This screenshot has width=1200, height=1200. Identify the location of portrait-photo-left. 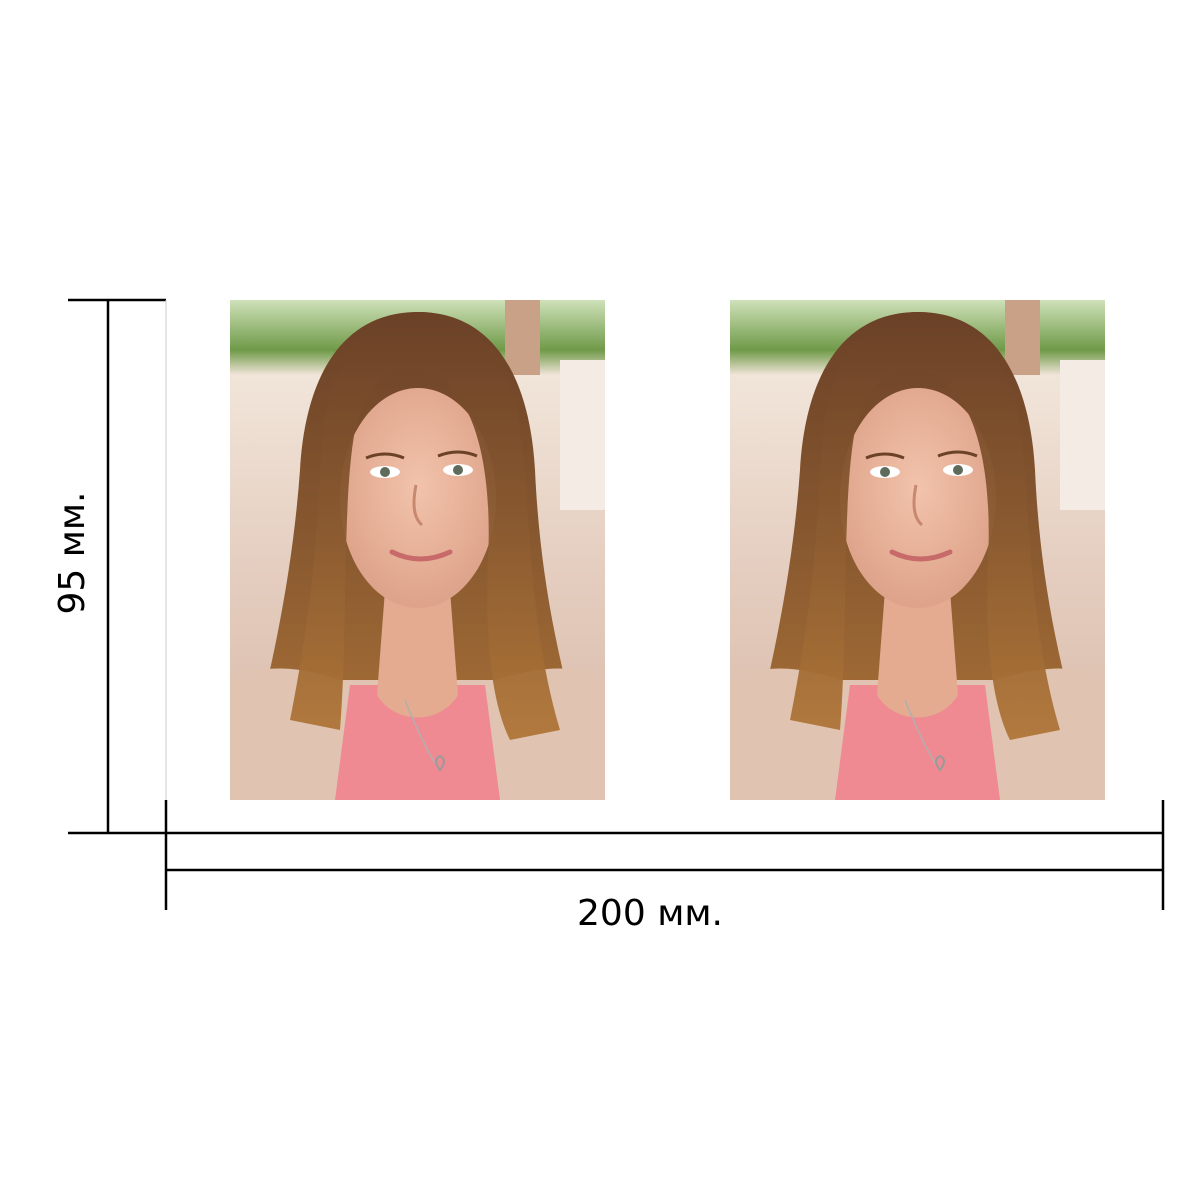
(417, 550).